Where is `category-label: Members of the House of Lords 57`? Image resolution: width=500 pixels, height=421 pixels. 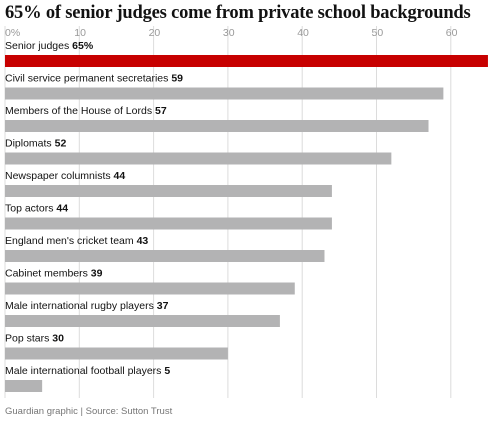
category-label: Members of the House of Lords 57 is located at coordinates (86, 111).